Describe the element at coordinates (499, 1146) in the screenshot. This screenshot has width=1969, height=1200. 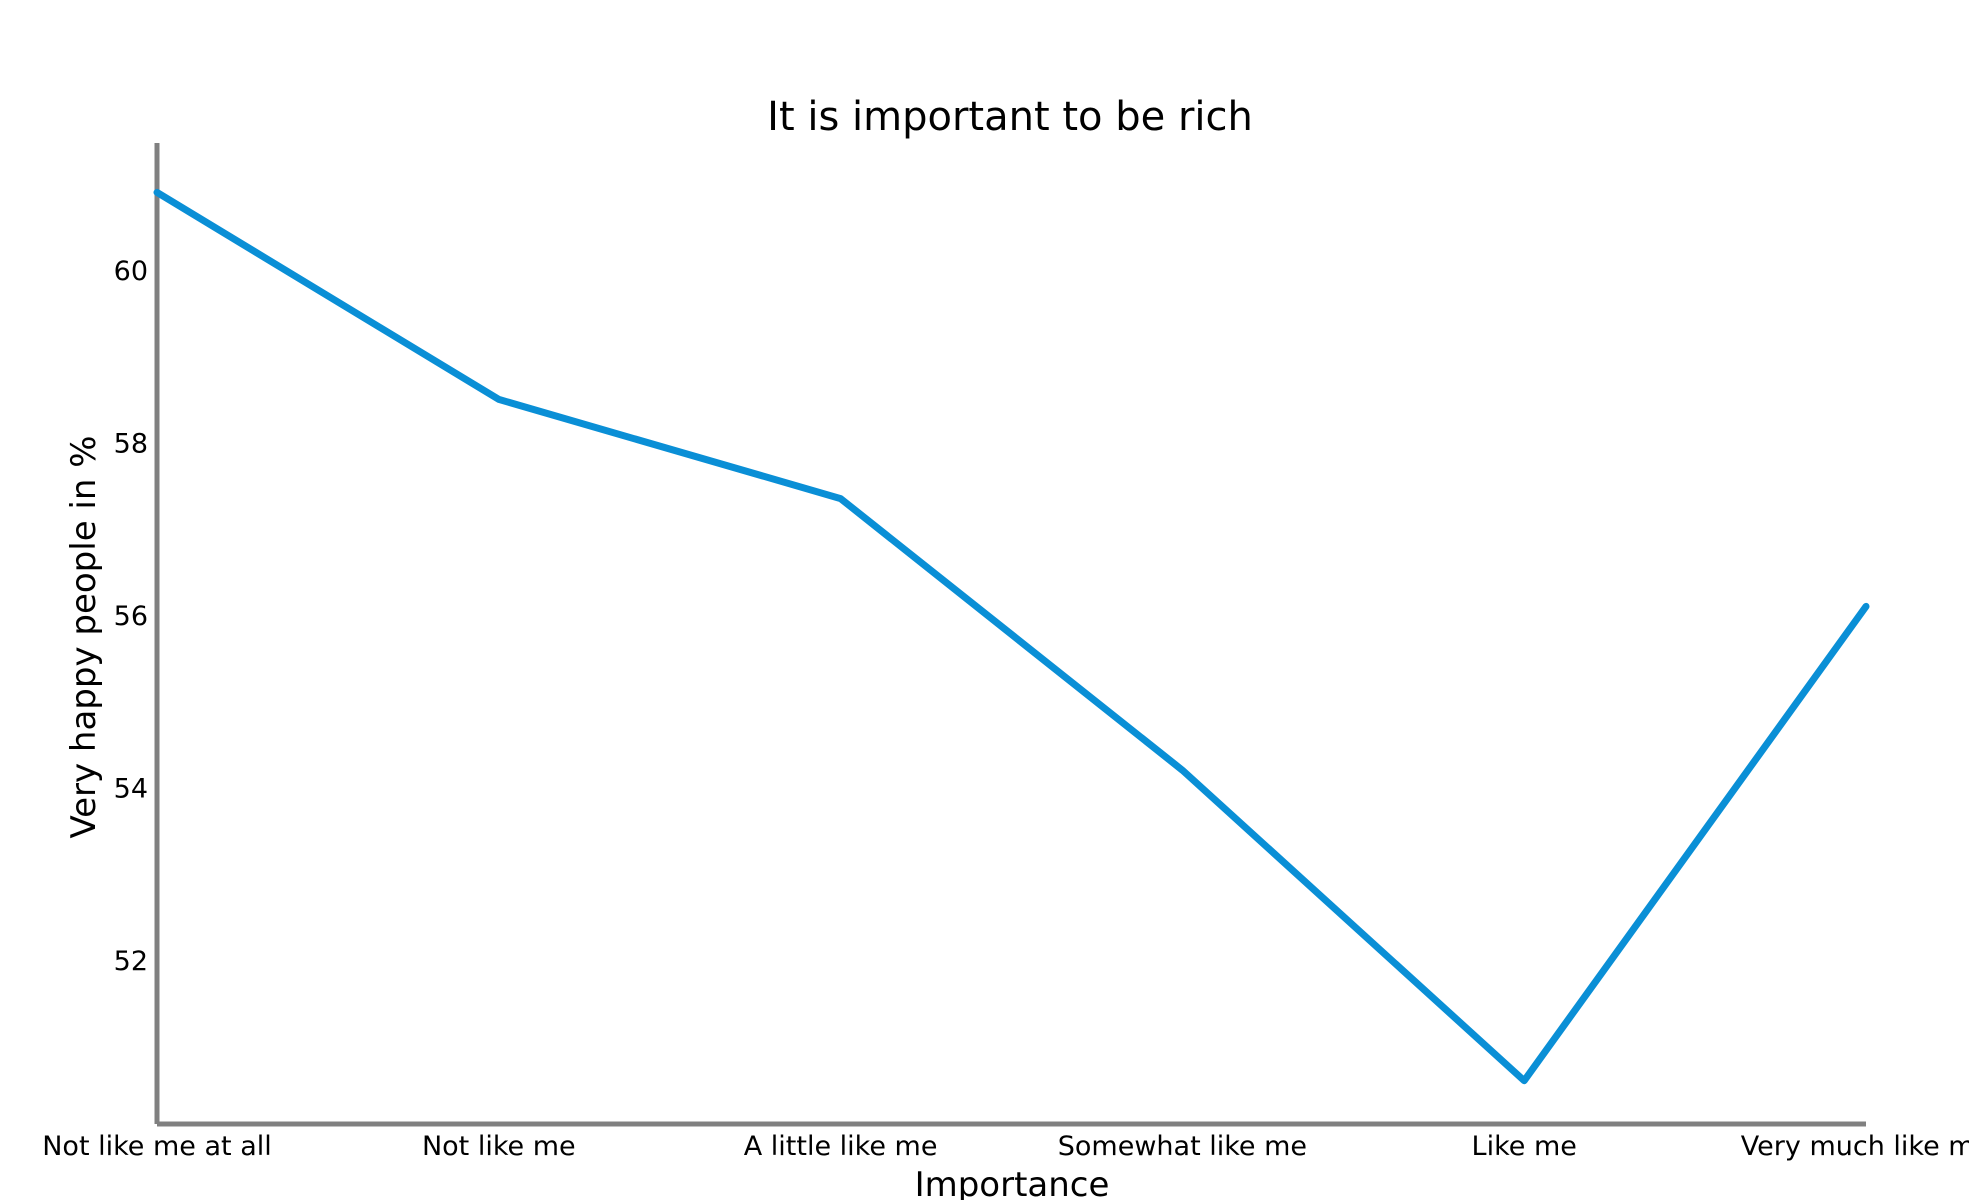
I see `x-tick-label: Not like me` at that location.